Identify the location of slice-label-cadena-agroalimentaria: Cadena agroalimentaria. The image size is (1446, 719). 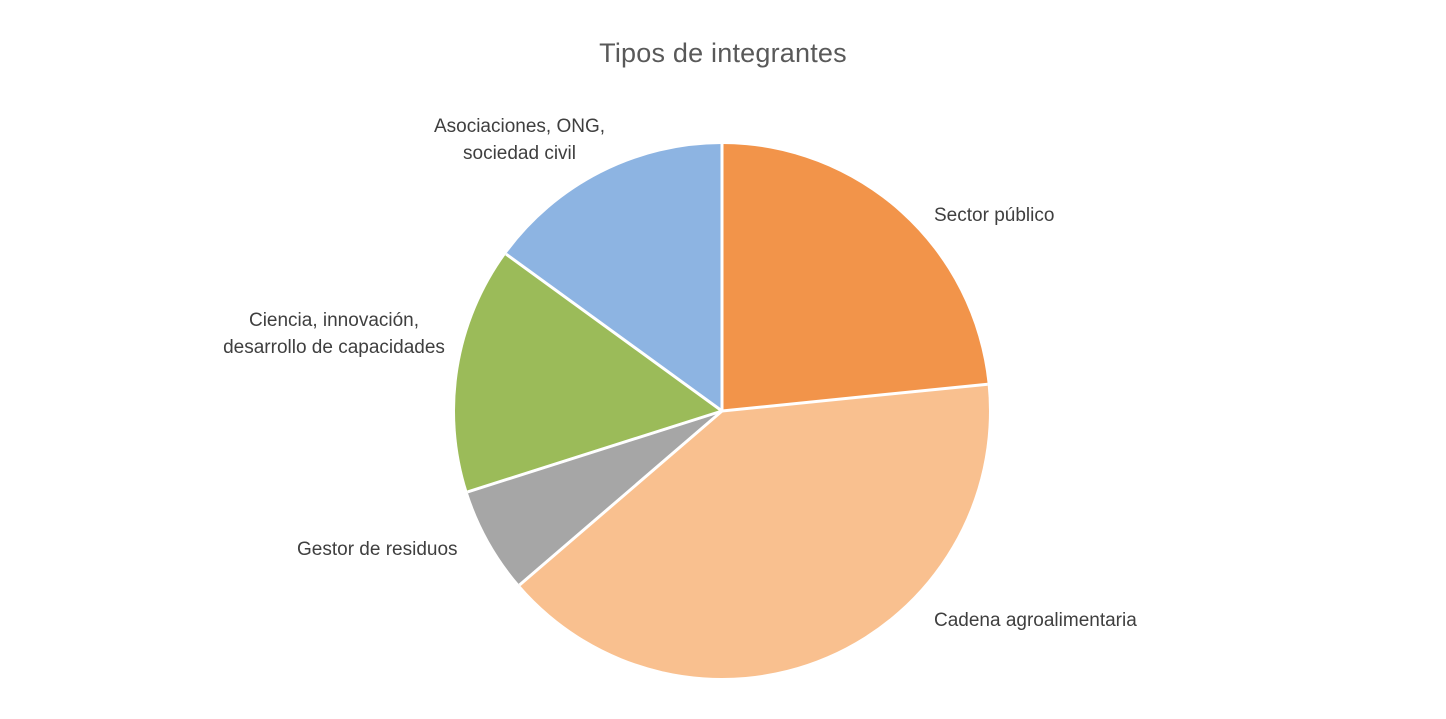
(1035, 620).